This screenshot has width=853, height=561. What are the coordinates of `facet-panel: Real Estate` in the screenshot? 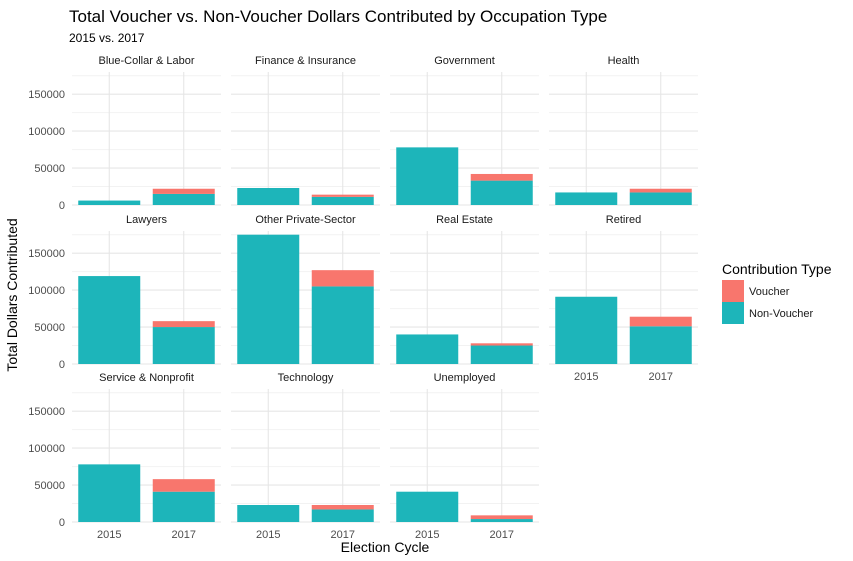 It's located at (464, 289).